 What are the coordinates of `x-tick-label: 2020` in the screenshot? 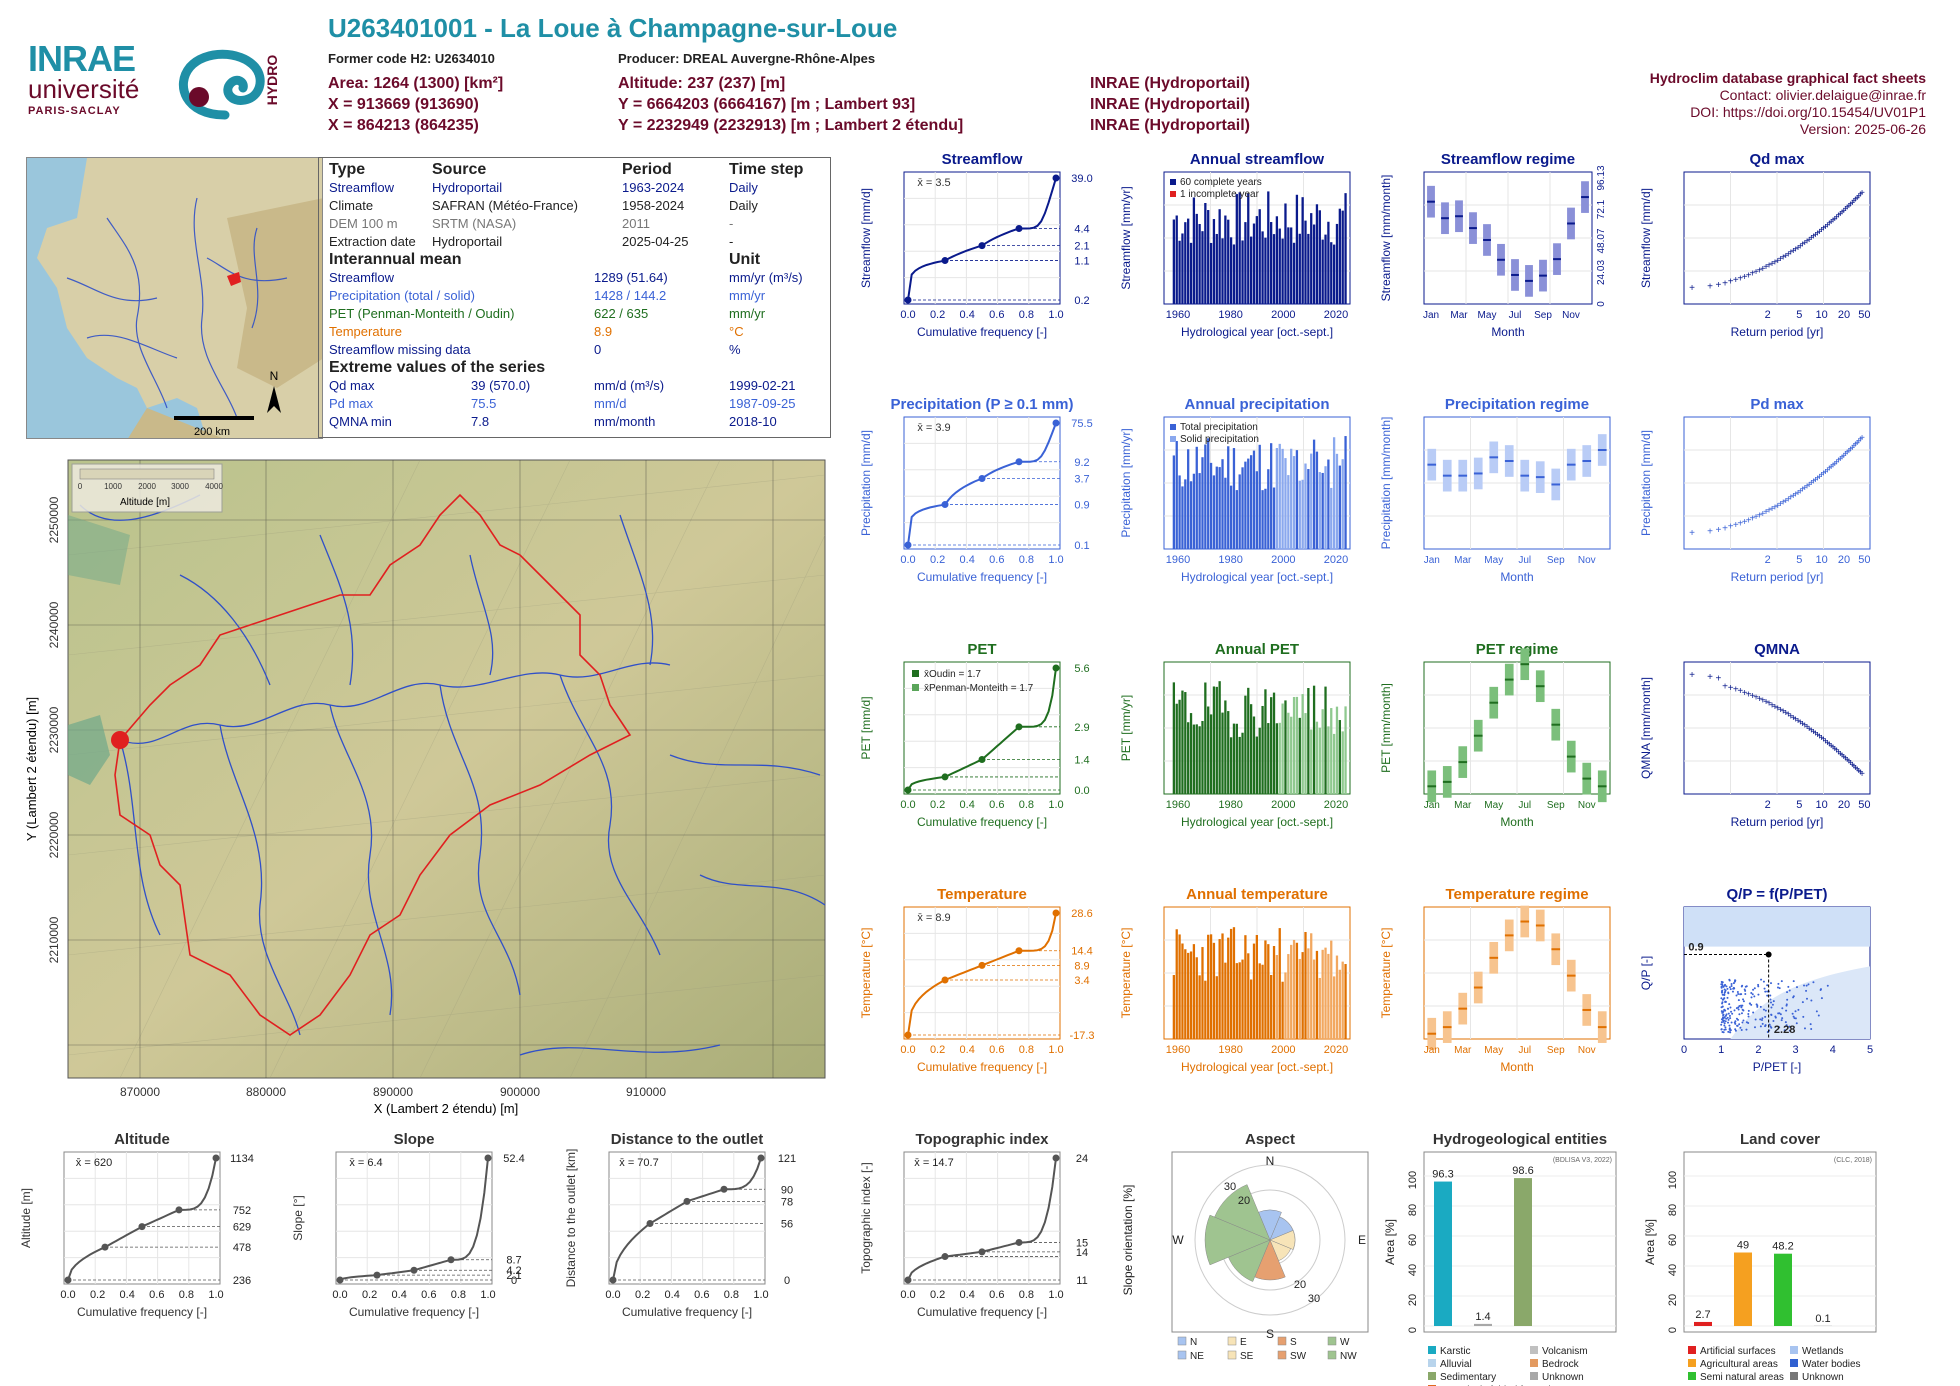 It's located at (1336, 560).